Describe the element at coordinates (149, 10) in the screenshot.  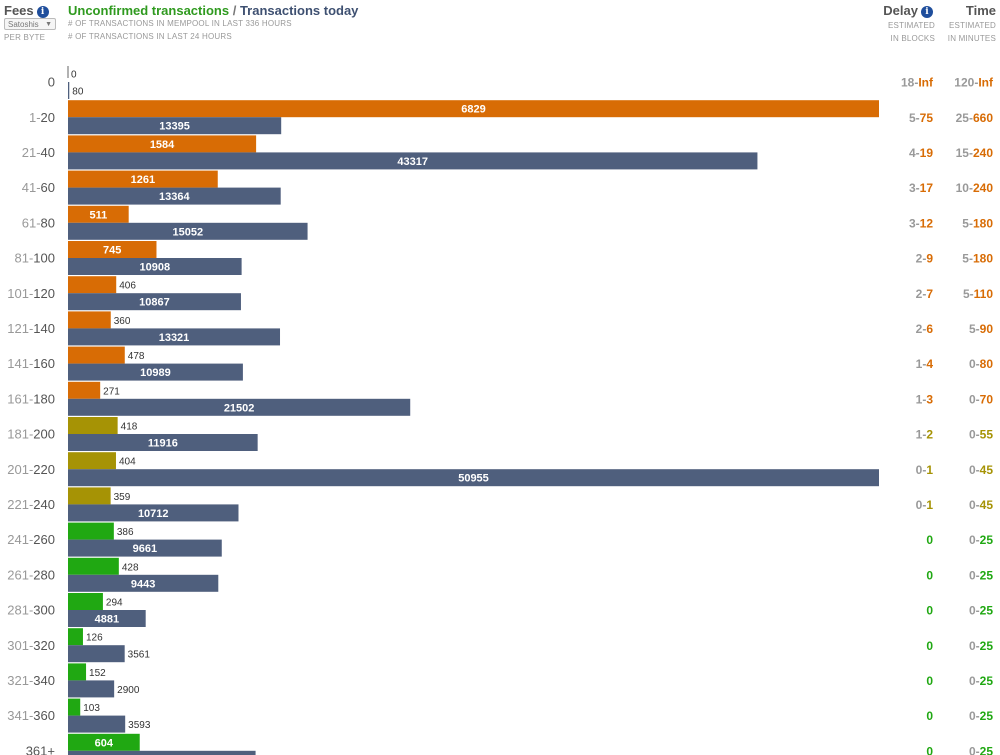
I see `title-unconfirmed: Unconfirmed transactions` at that location.